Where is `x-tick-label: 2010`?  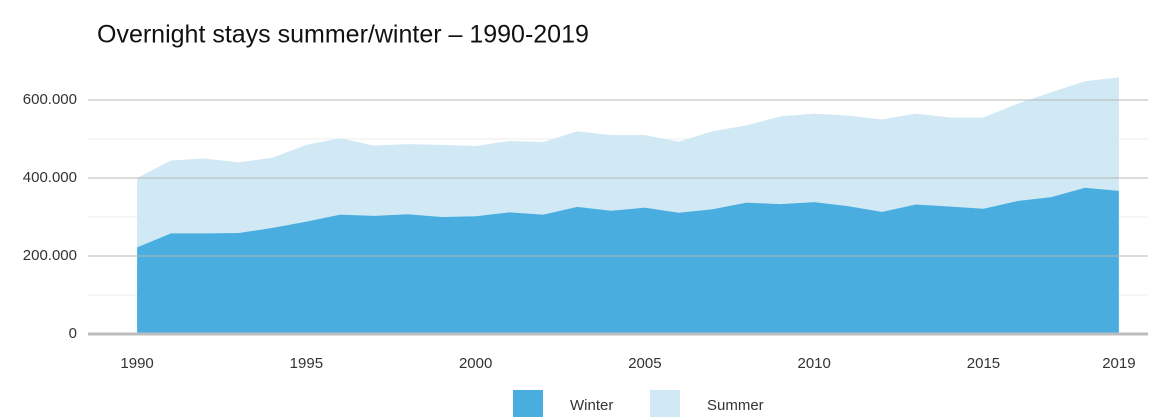 x-tick-label: 2010 is located at coordinates (814, 363).